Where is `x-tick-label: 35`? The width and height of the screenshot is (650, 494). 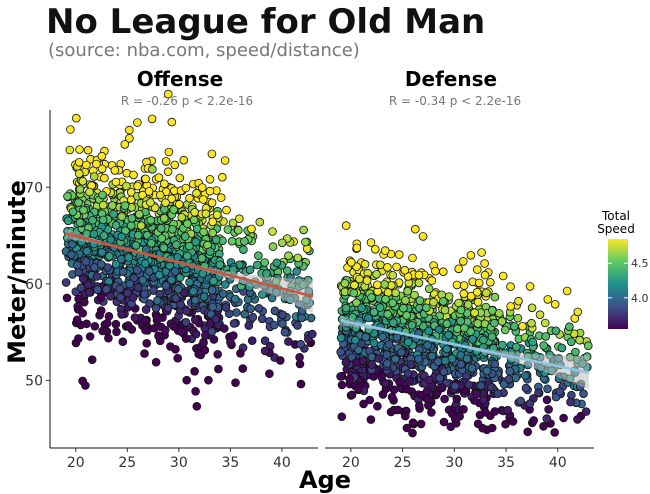 x-tick-label: 35 is located at coordinates (506, 463).